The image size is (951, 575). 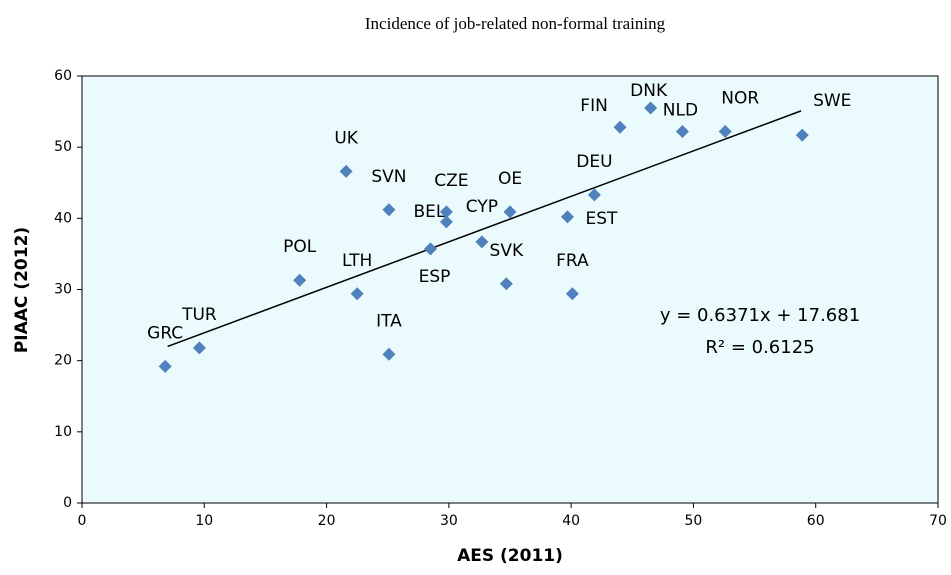 I want to click on x-tick-label: 40, so click(x=571, y=521).